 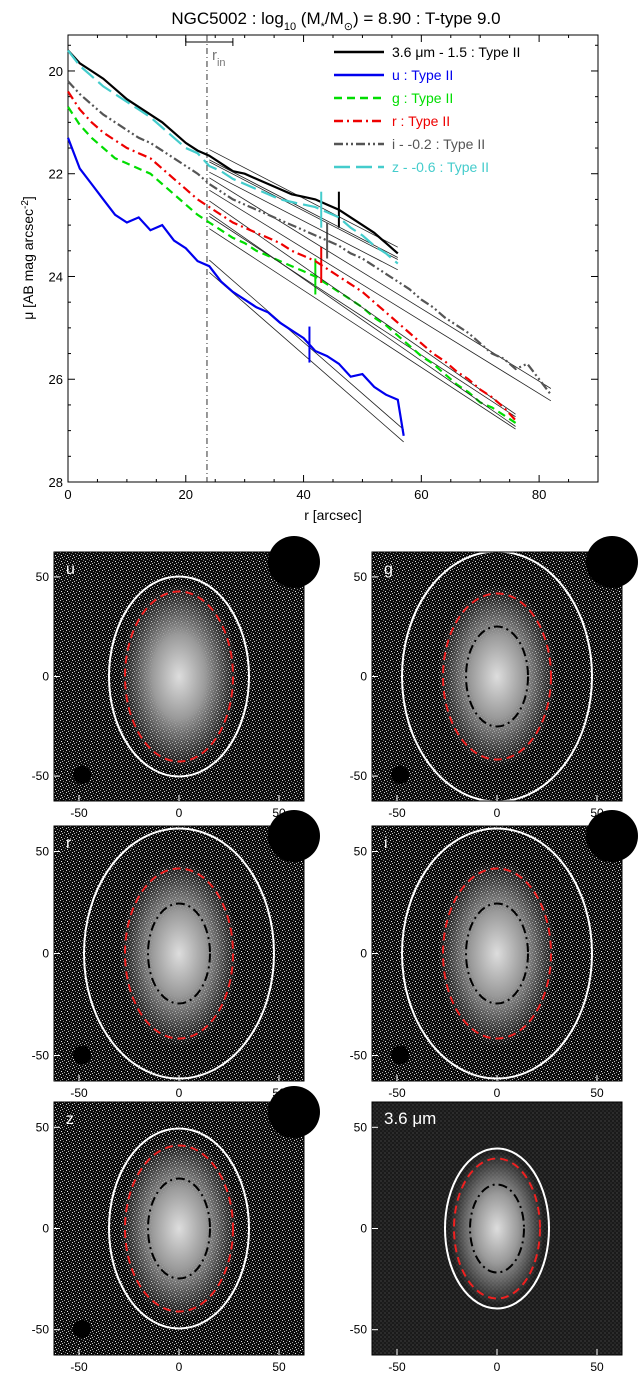 I want to click on legend-label: u : Type II, so click(x=422, y=75).